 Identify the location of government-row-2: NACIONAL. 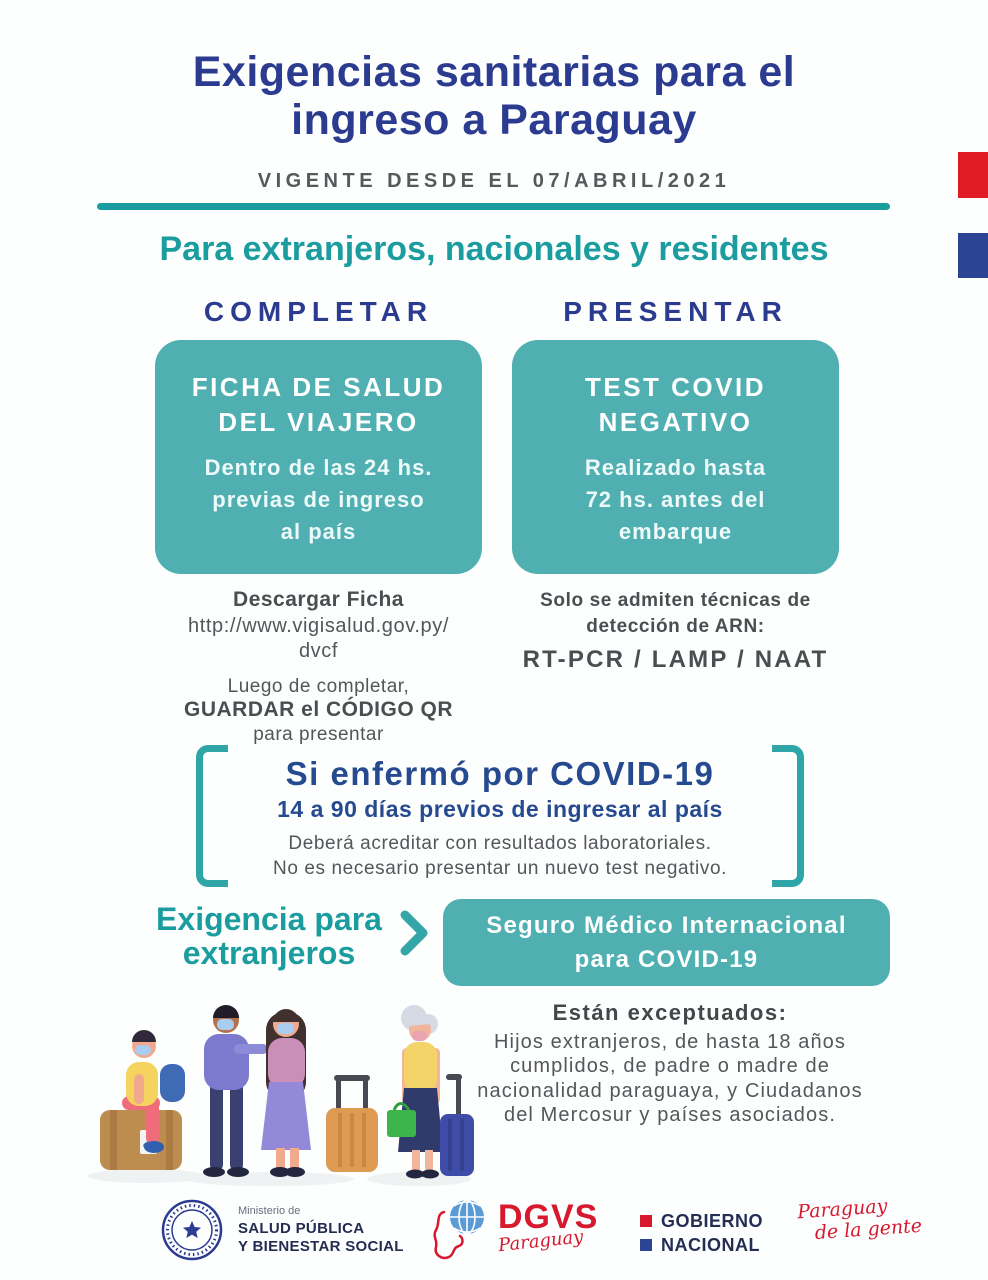
(701, 1245).